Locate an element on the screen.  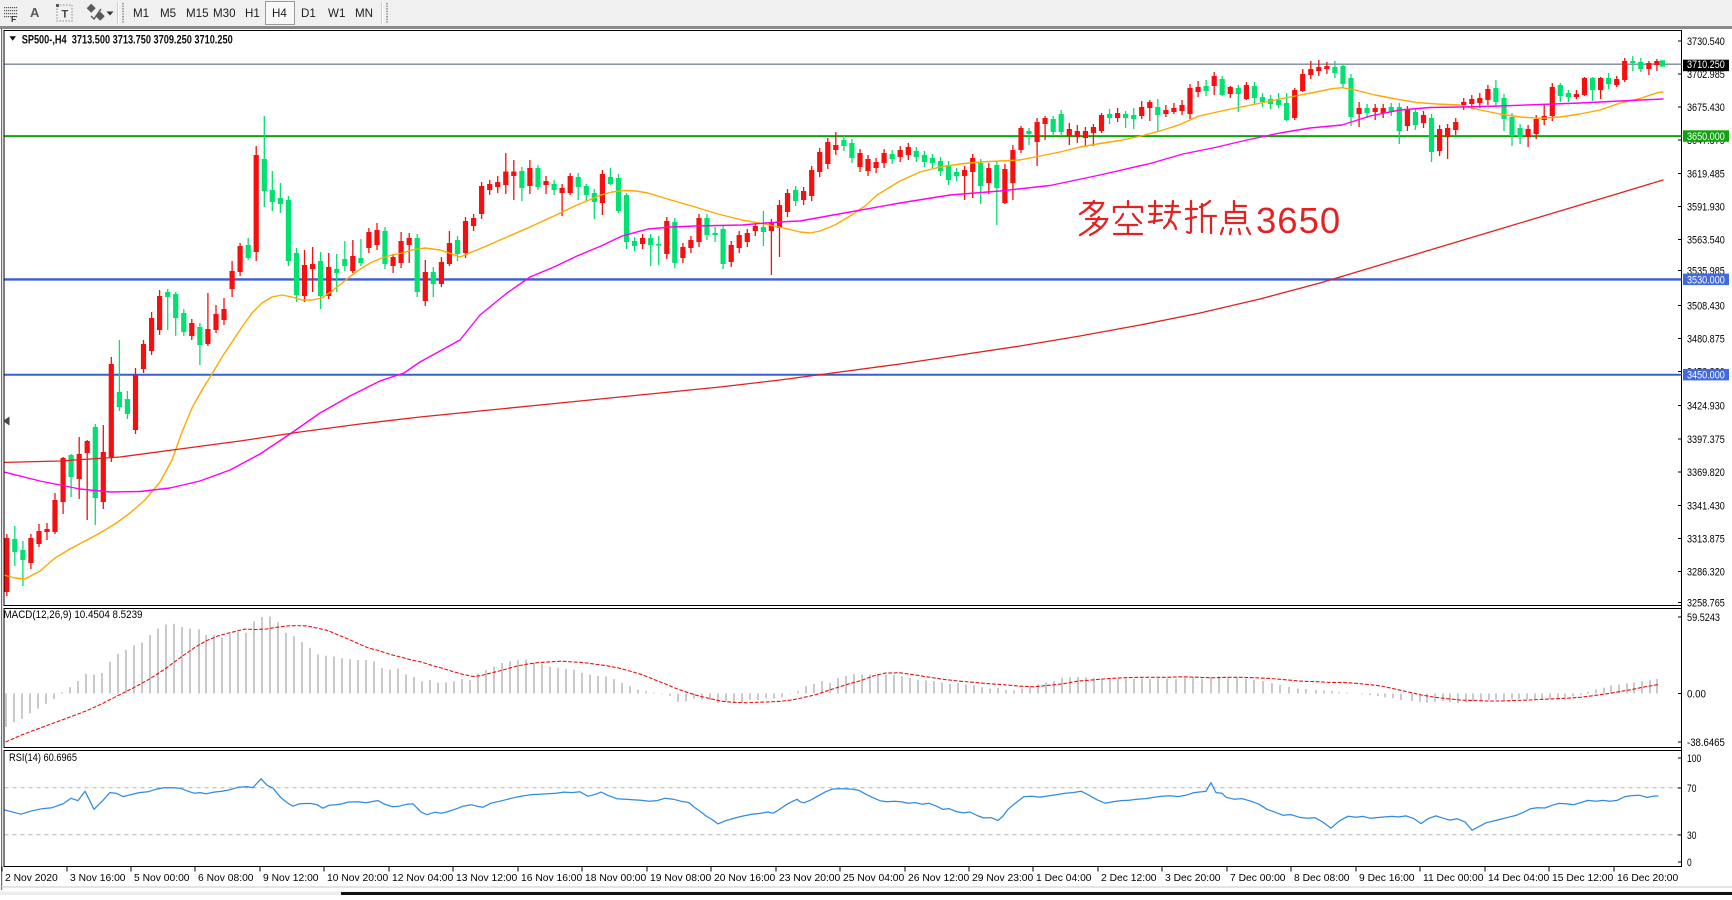
svg-text: 0.00 is located at coordinates (1696, 695).